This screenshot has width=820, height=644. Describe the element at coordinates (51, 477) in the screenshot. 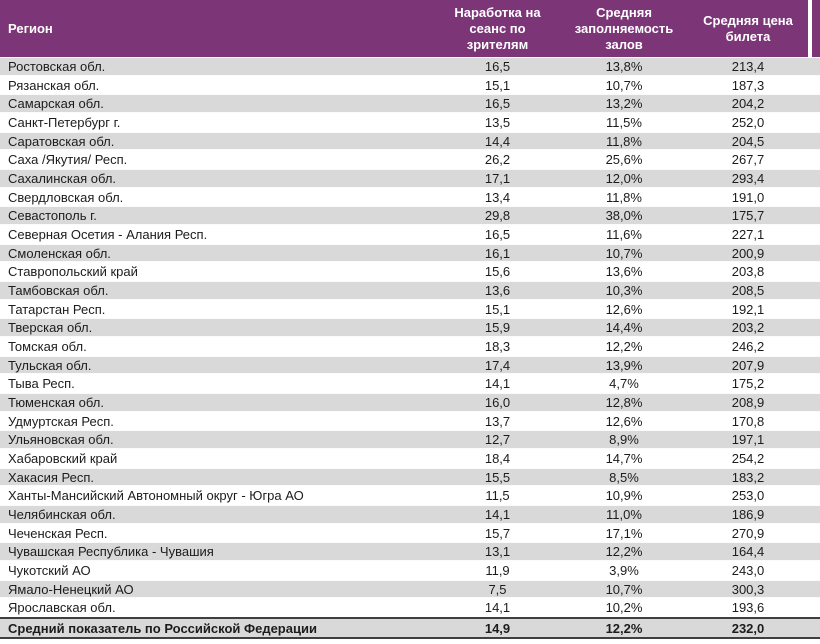

I see `region-cell: Хакасия Респ.` at that location.